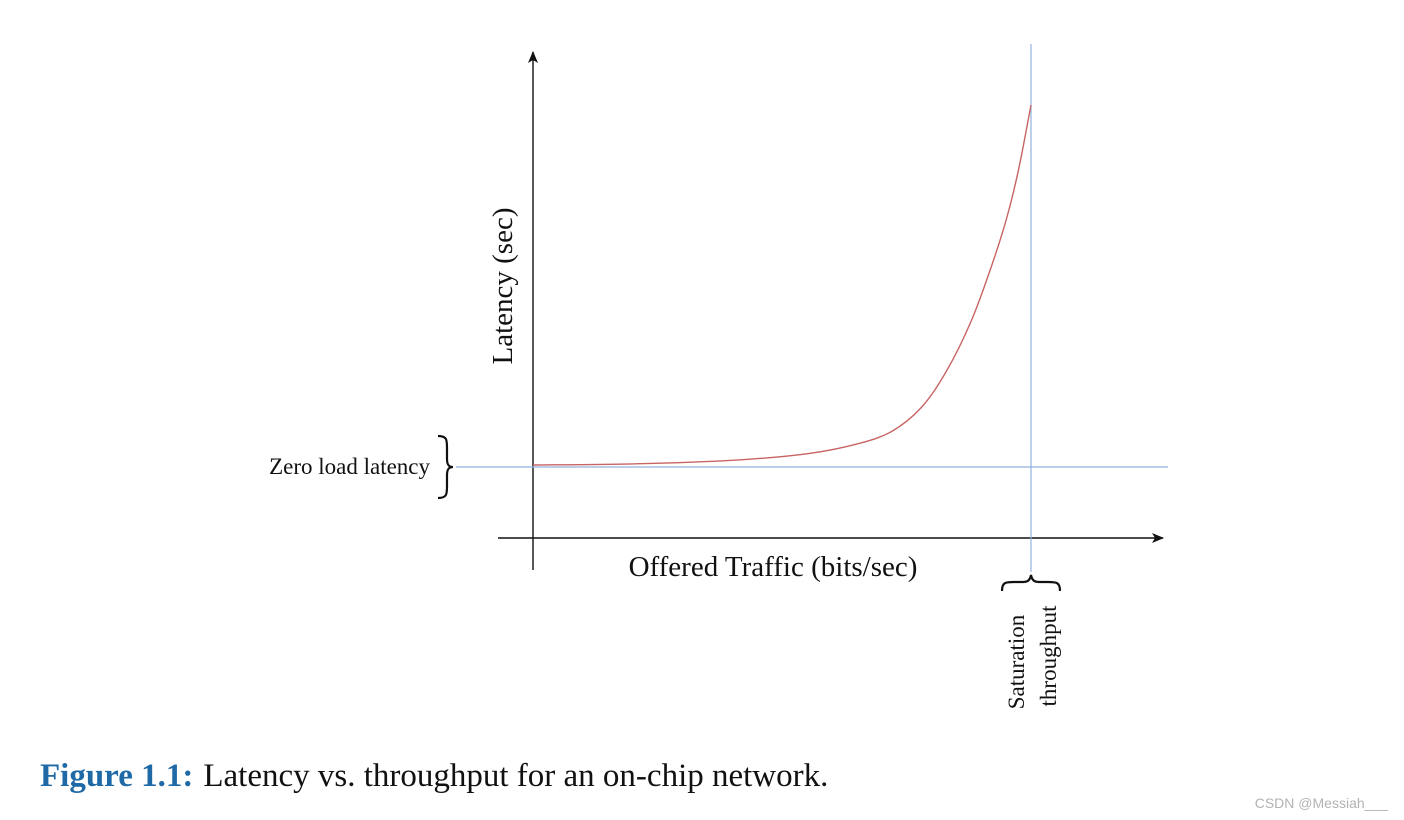 The width and height of the screenshot is (1404, 820). I want to click on zero-load-latency-label: Zero load latency, so click(349, 466).